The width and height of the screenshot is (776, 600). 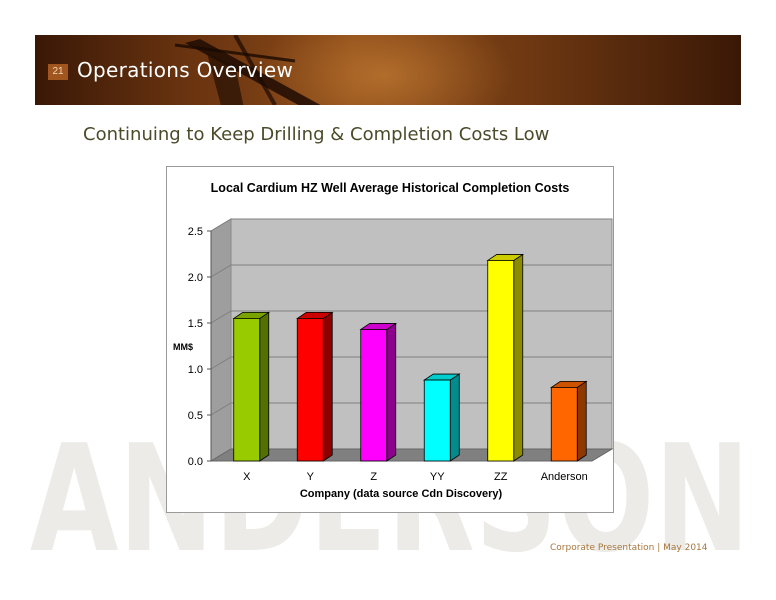 What do you see at coordinates (564, 424) in the screenshot?
I see `bar-anderson` at bounding box center [564, 424].